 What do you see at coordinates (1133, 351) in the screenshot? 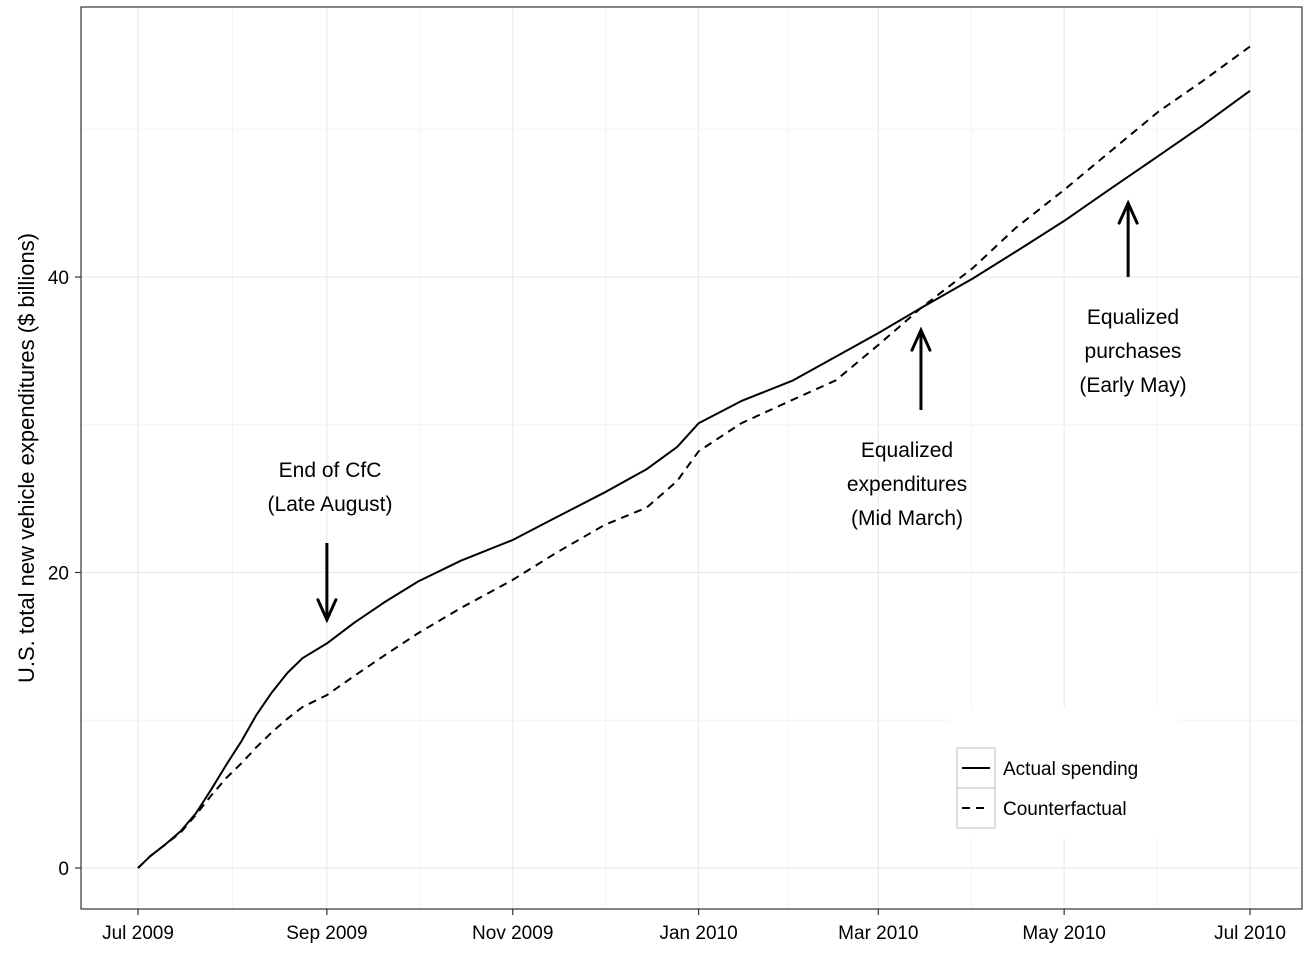
I see `annotation-text: purchases` at bounding box center [1133, 351].